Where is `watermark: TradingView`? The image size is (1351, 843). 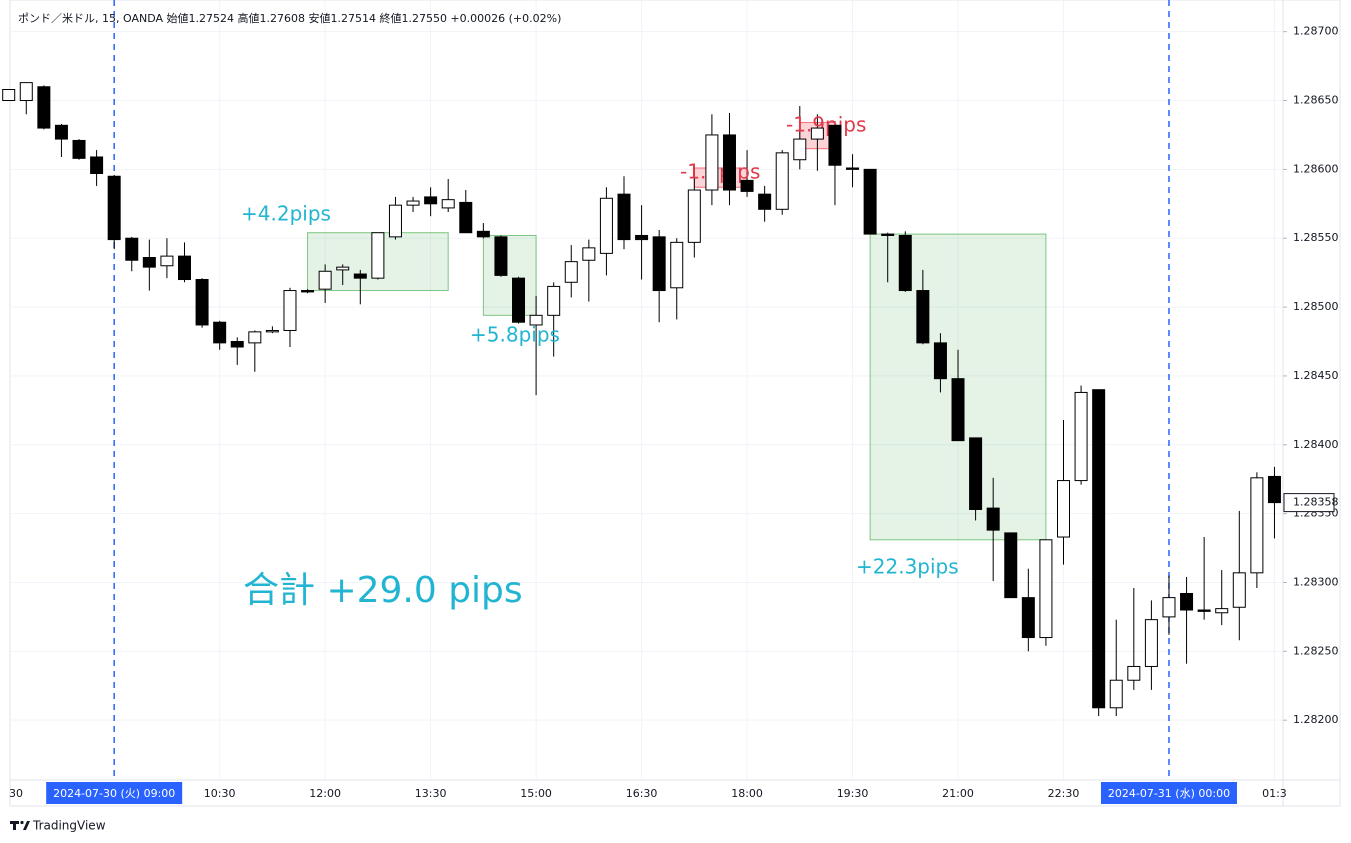
watermark: TradingView is located at coordinates (69, 826).